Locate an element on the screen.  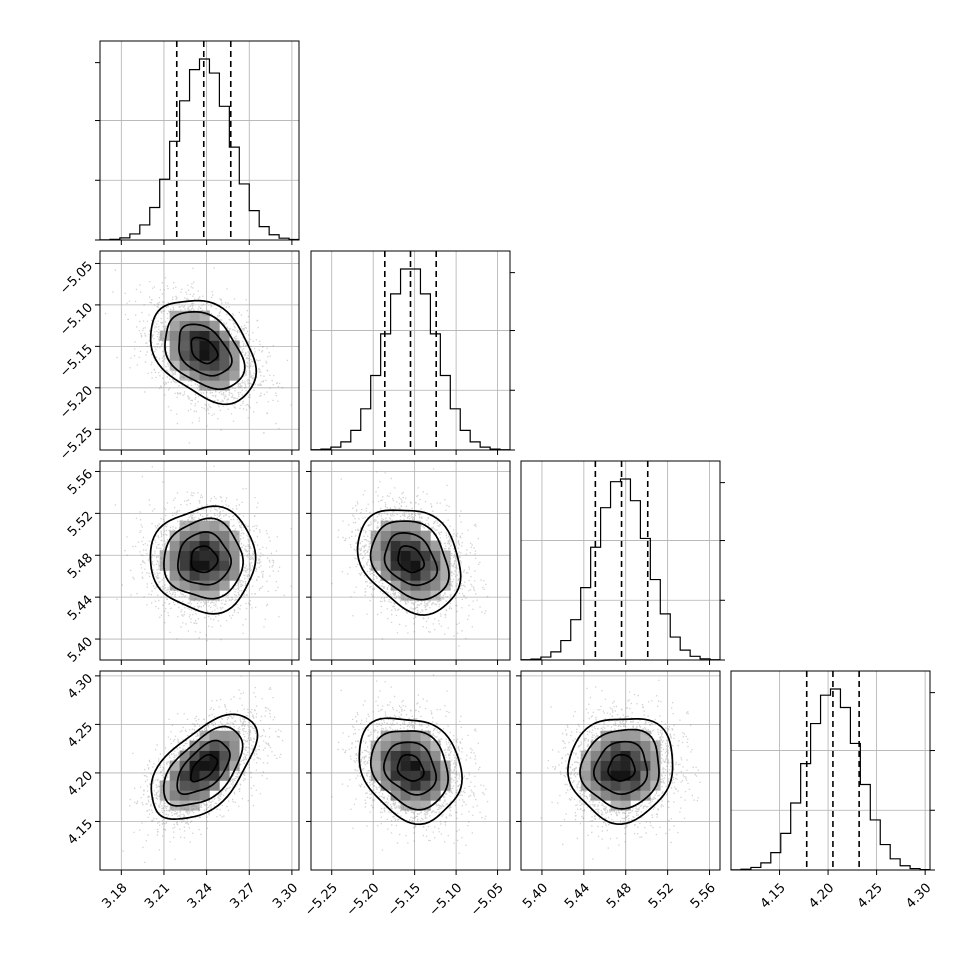
y-tick-label: 4.30 is located at coordinates (80, 686).